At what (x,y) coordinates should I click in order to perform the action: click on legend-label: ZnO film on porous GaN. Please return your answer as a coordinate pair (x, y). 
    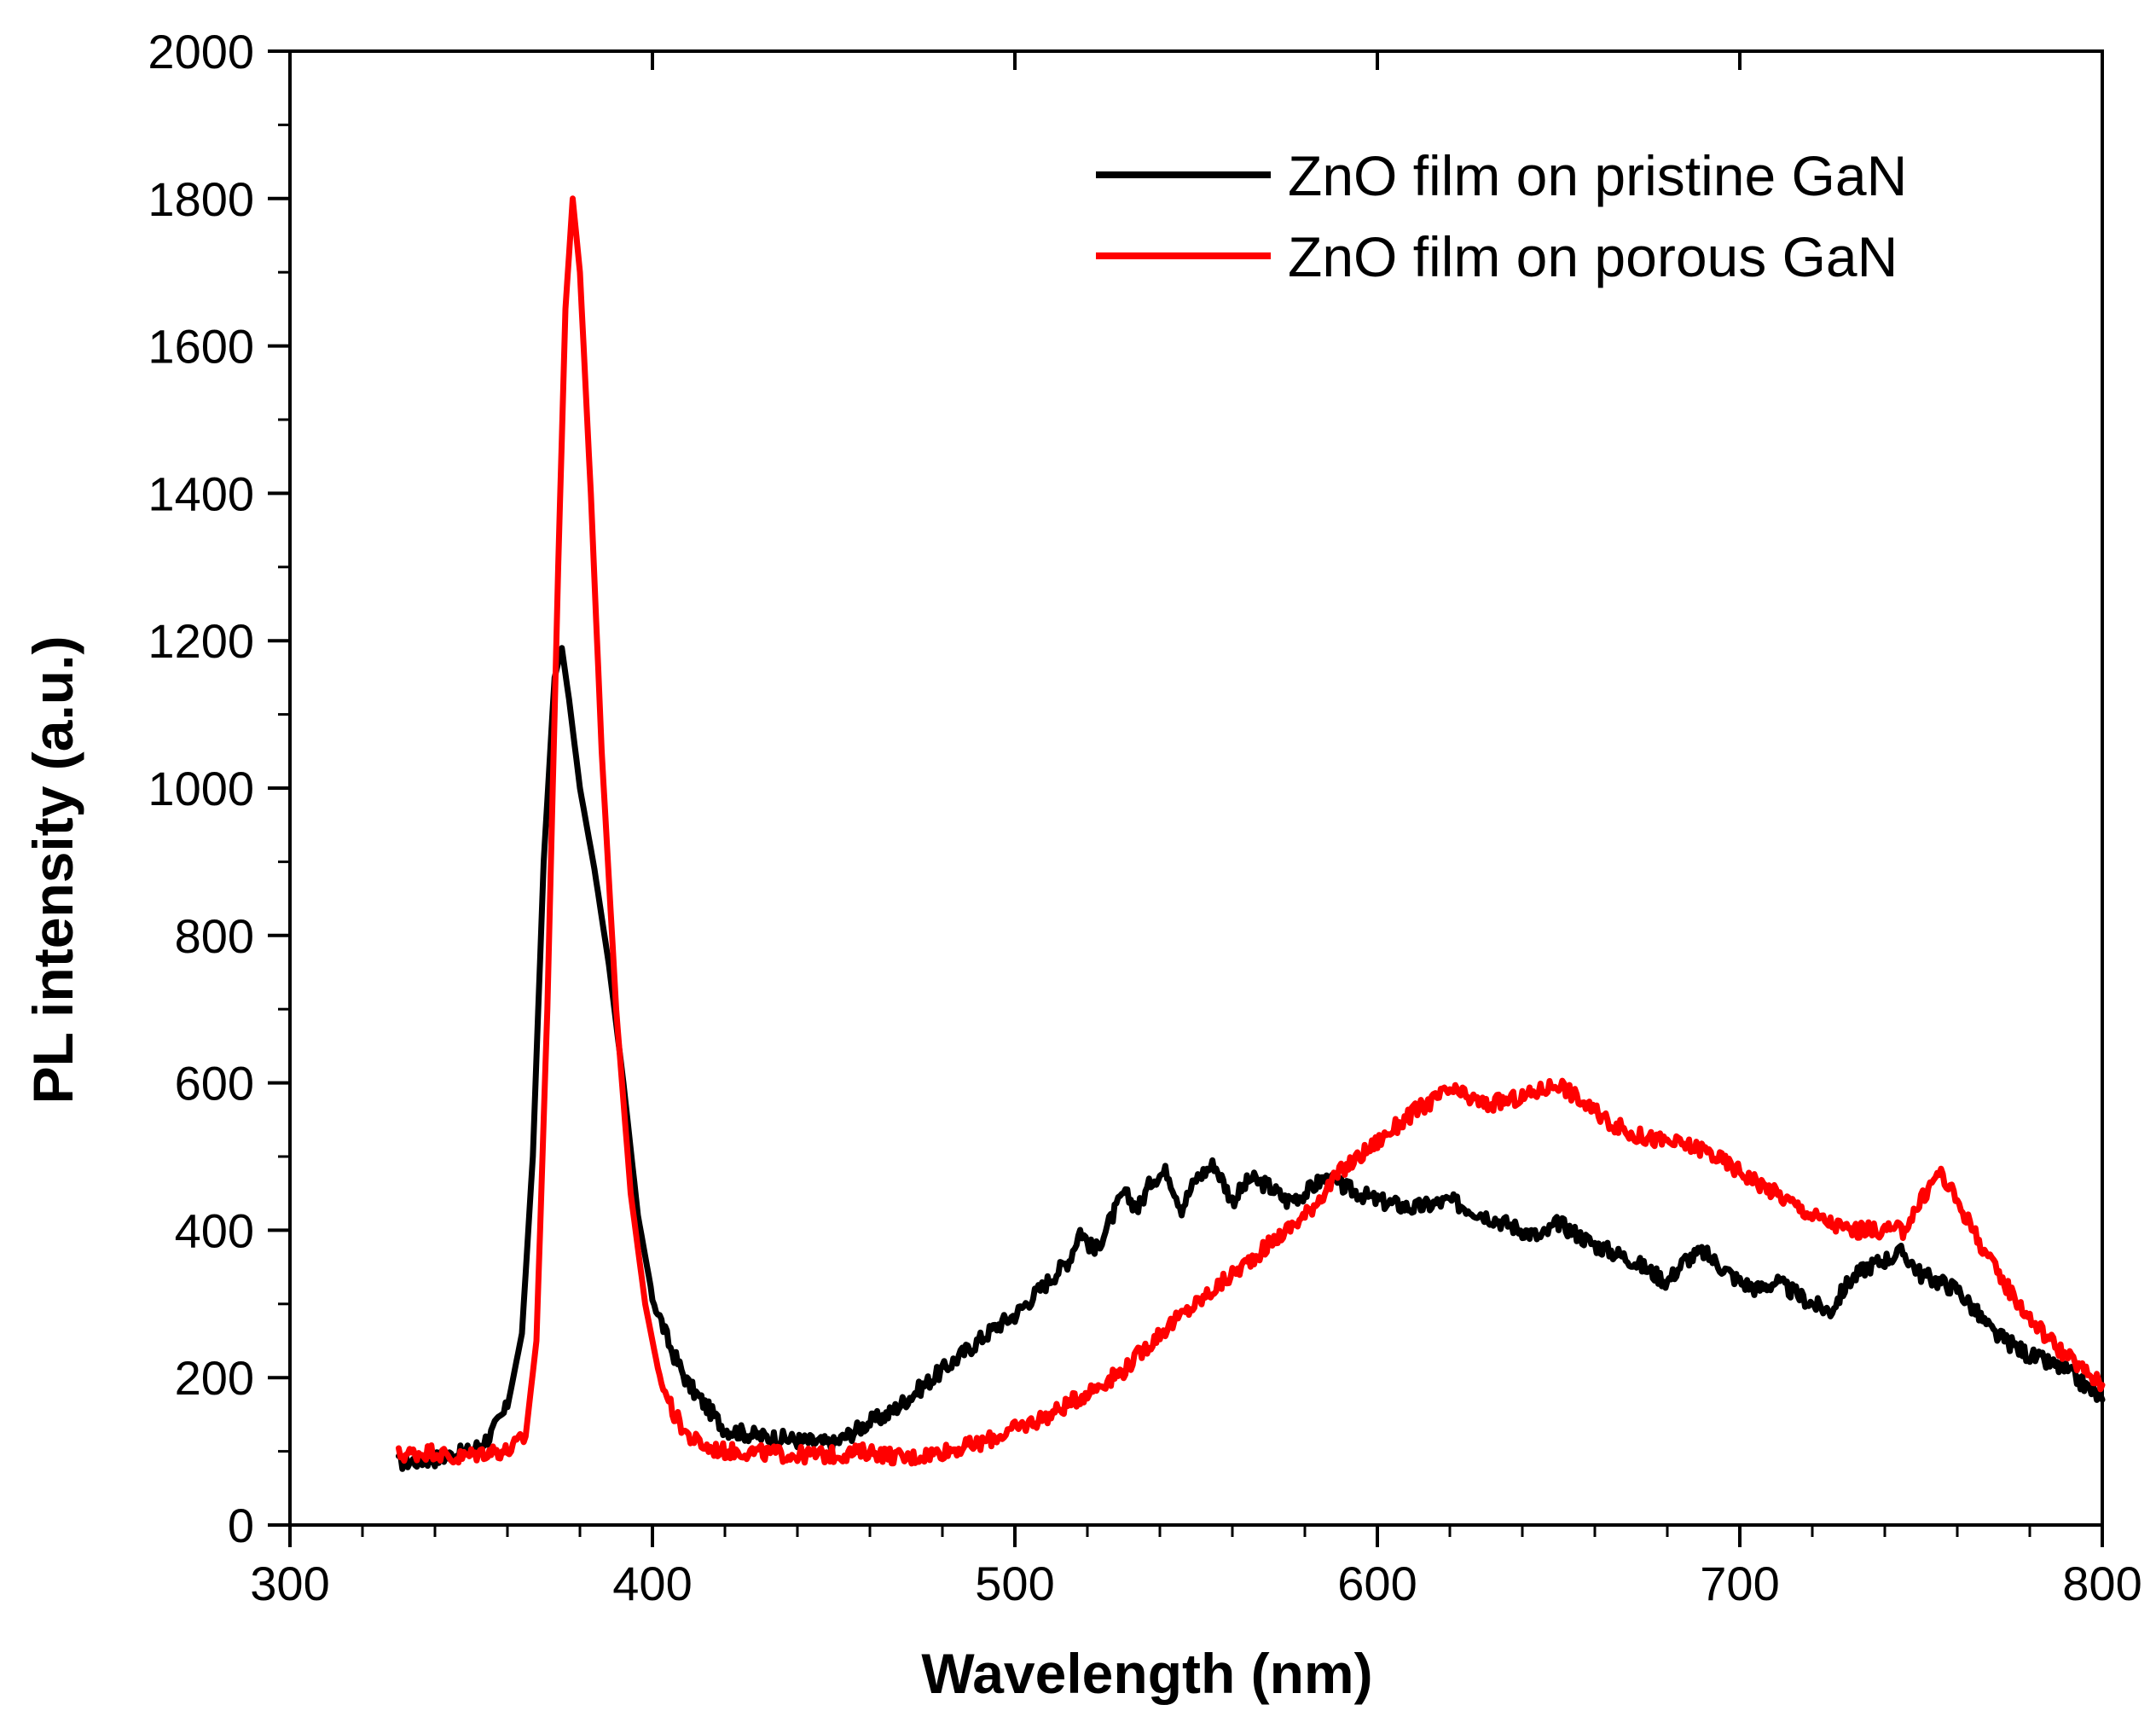
    Looking at the image, I should click on (1593, 256).